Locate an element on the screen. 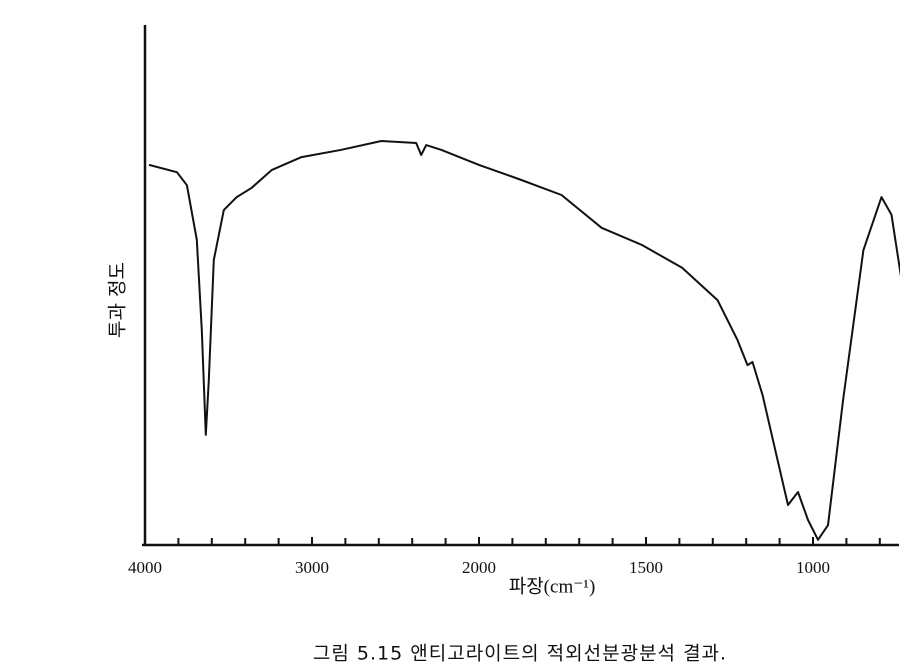  caption: 그림 5.15 앤티고라이트의 적외선분광분석 결과. is located at coordinates (520, 654).